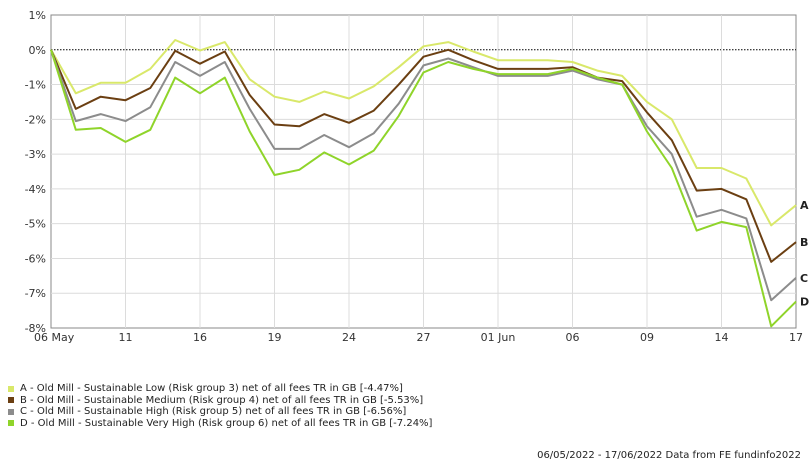  Describe the element at coordinates (35, 85) in the screenshot. I see `y-tick-label: -1%` at that location.